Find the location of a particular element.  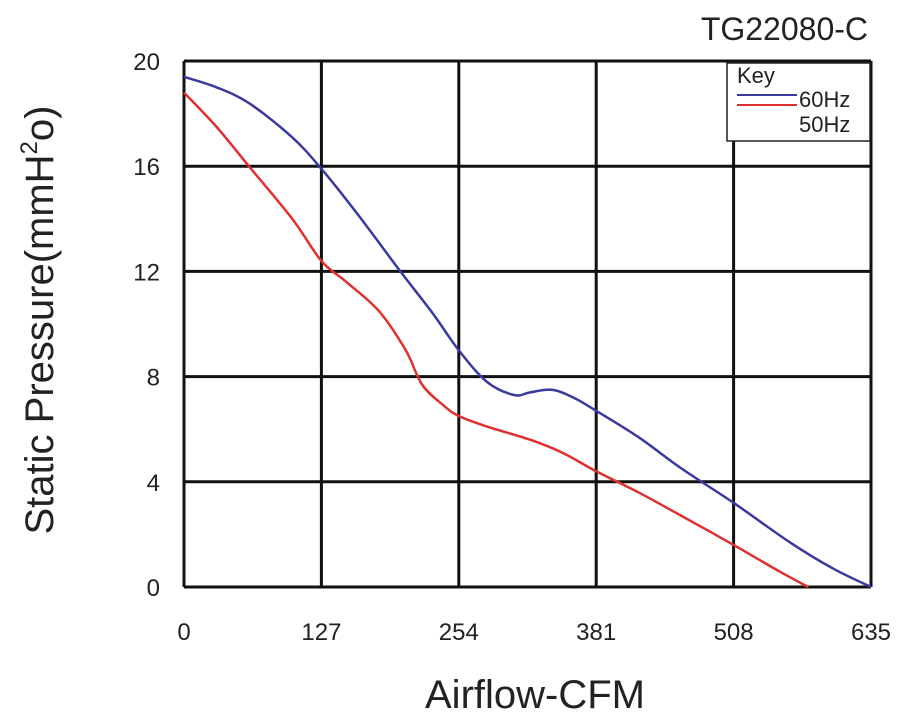

y-axis-title-main: Static Pressure(mmH is located at coordinates (40, 344).